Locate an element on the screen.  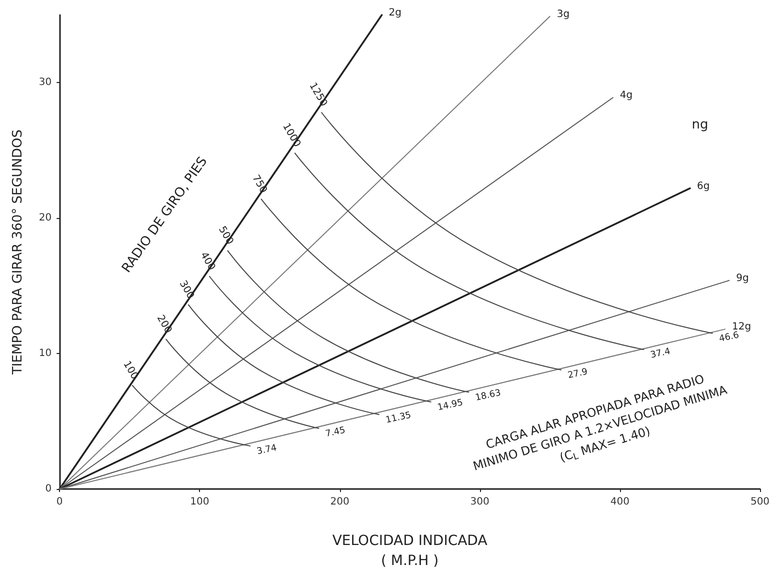
annotation: 11.35 is located at coordinates (398, 418).